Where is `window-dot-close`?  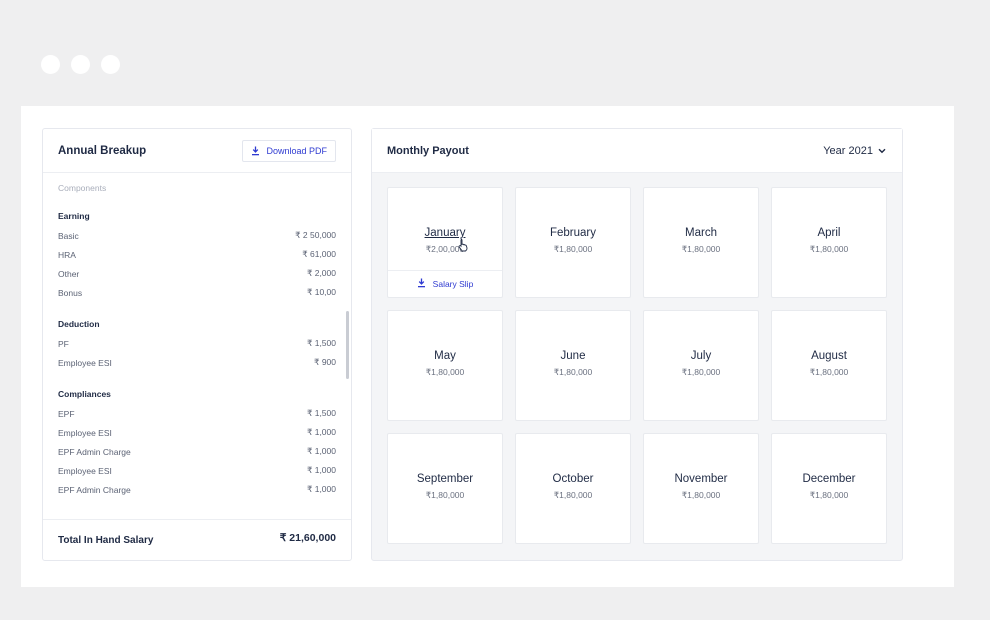
window-dot-close is located at coordinates (50, 64).